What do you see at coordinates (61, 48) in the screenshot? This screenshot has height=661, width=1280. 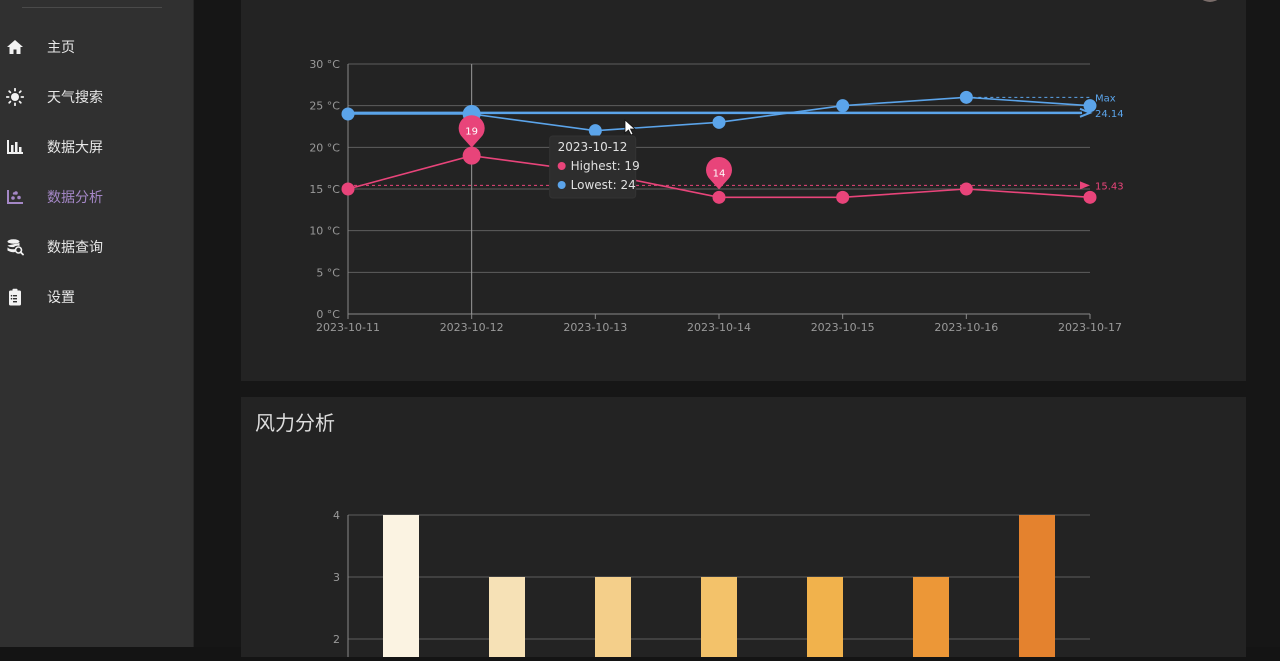 I see `sidebar-item-label: 主页` at bounding box center [61, 48].